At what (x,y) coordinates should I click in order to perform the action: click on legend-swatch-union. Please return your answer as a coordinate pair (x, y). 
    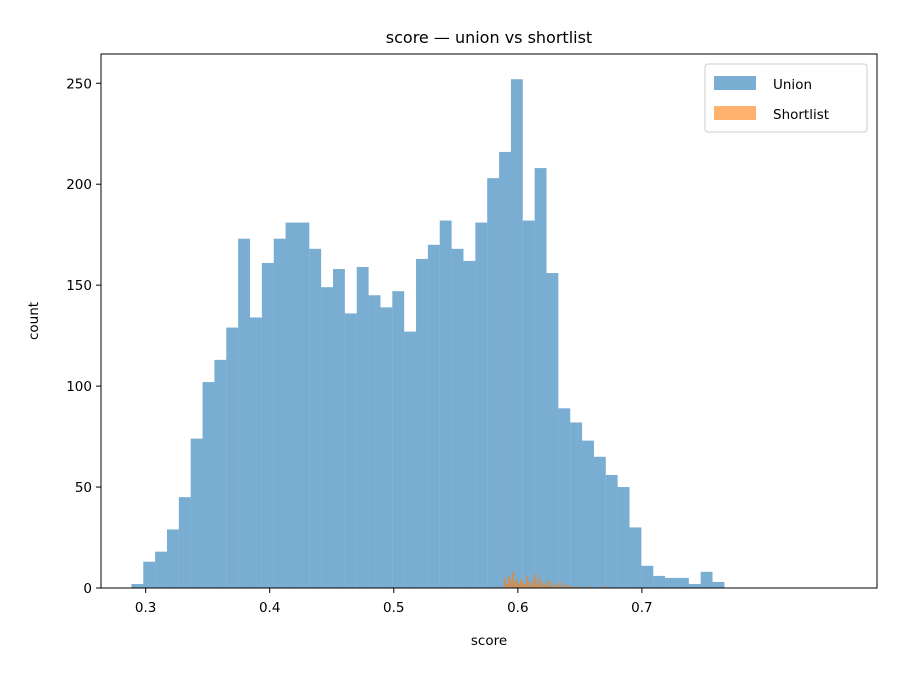
    Looking at the image, I should click on (735, 83).